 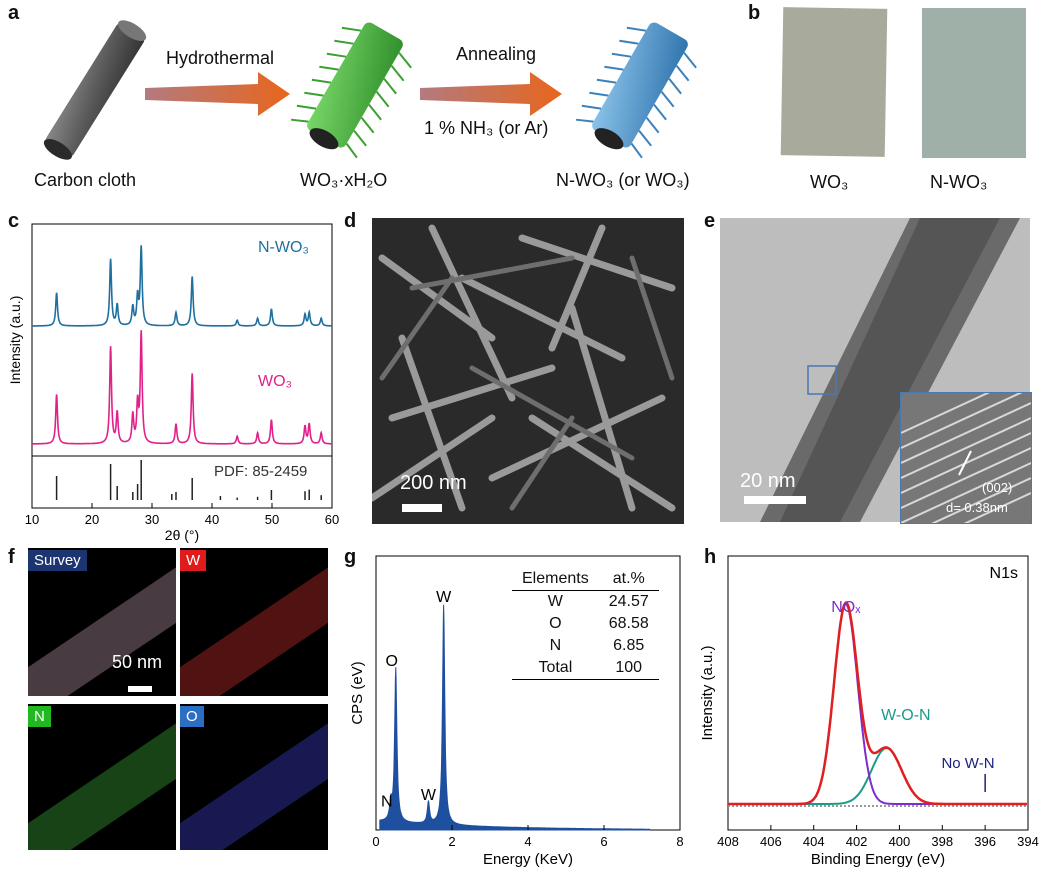 I want to click on xrd-series-label: WO₃, so click(x=275, y=381).